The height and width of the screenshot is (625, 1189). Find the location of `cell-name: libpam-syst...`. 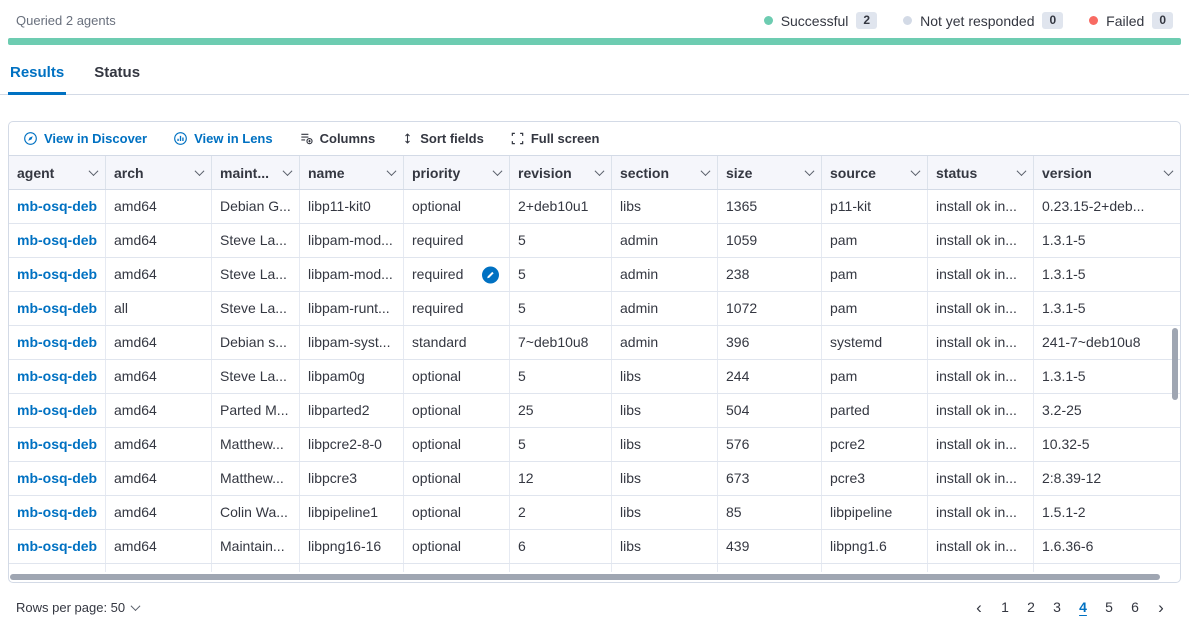

cell-name: libpam-syst... is located at coordinates (352, 342).